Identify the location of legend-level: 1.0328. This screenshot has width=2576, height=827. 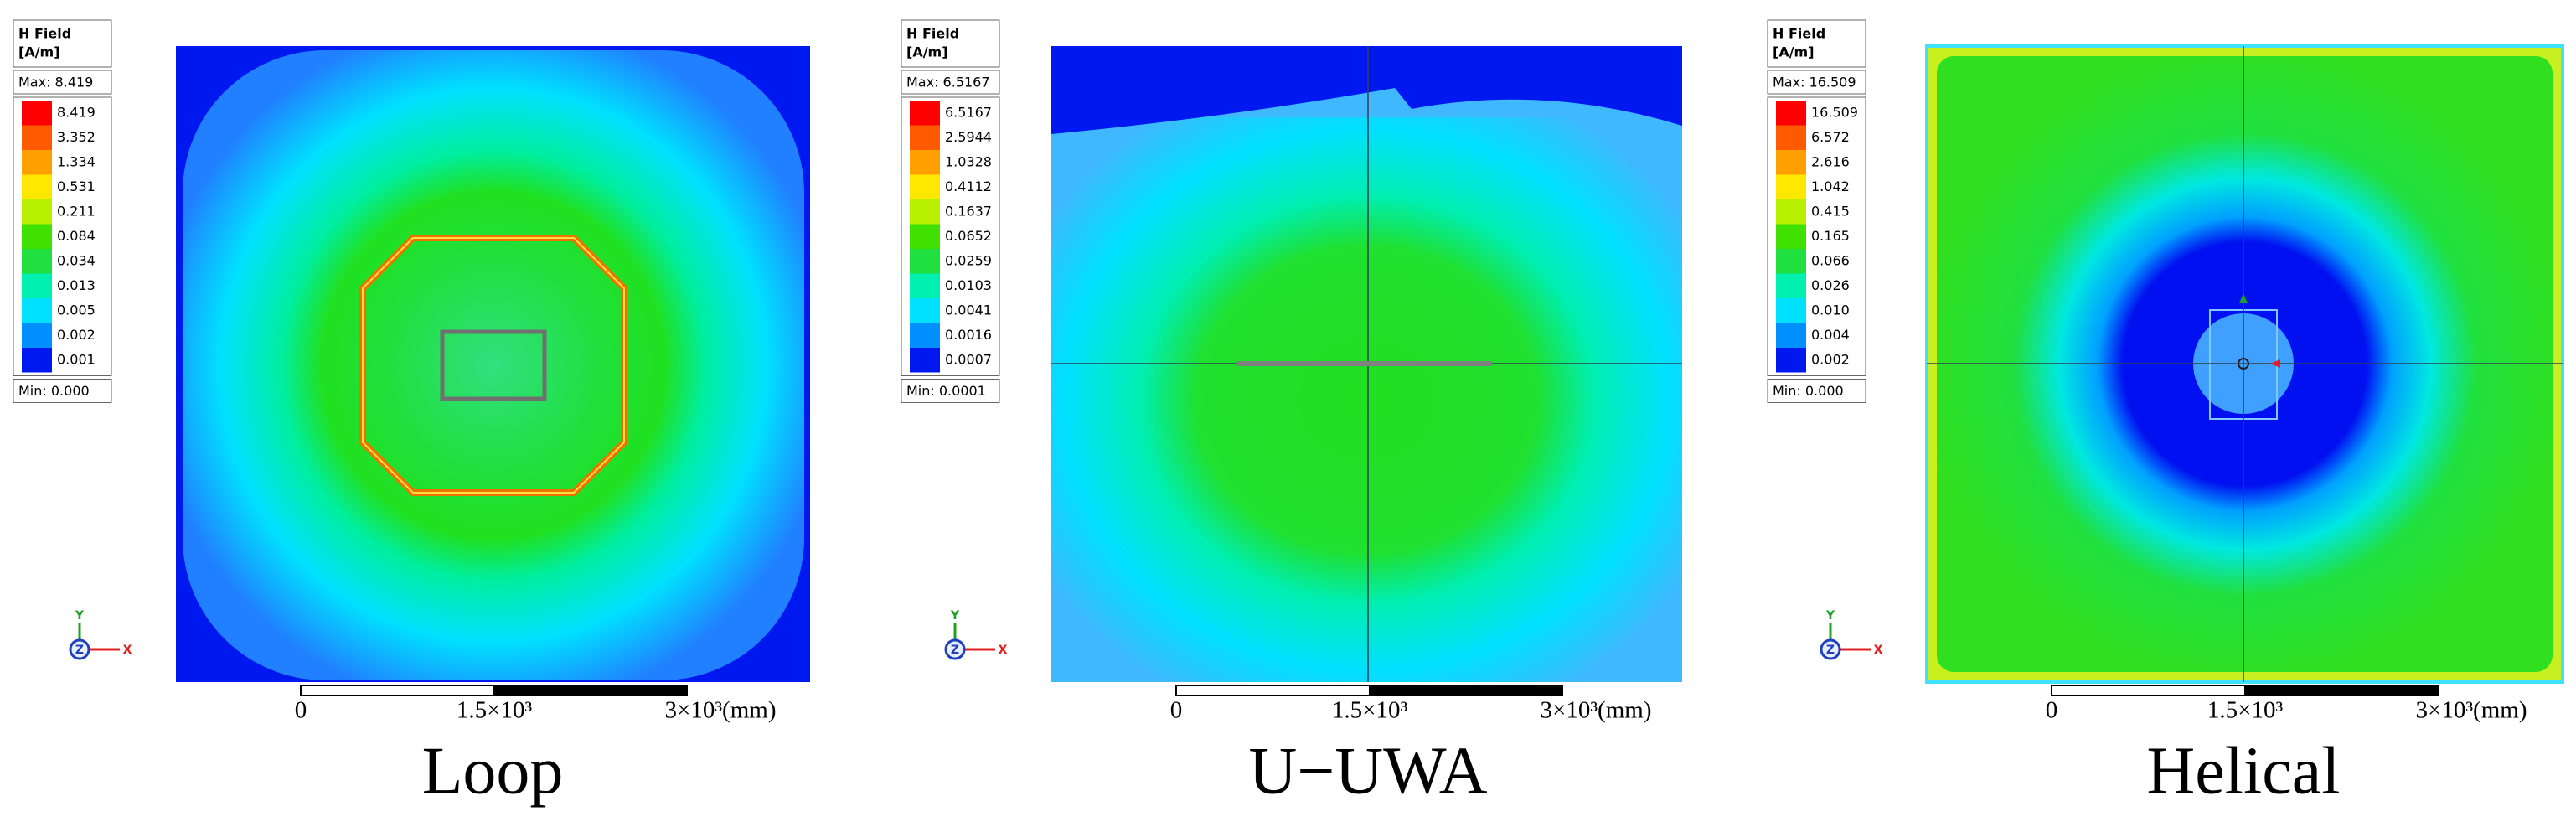
(968, 161).